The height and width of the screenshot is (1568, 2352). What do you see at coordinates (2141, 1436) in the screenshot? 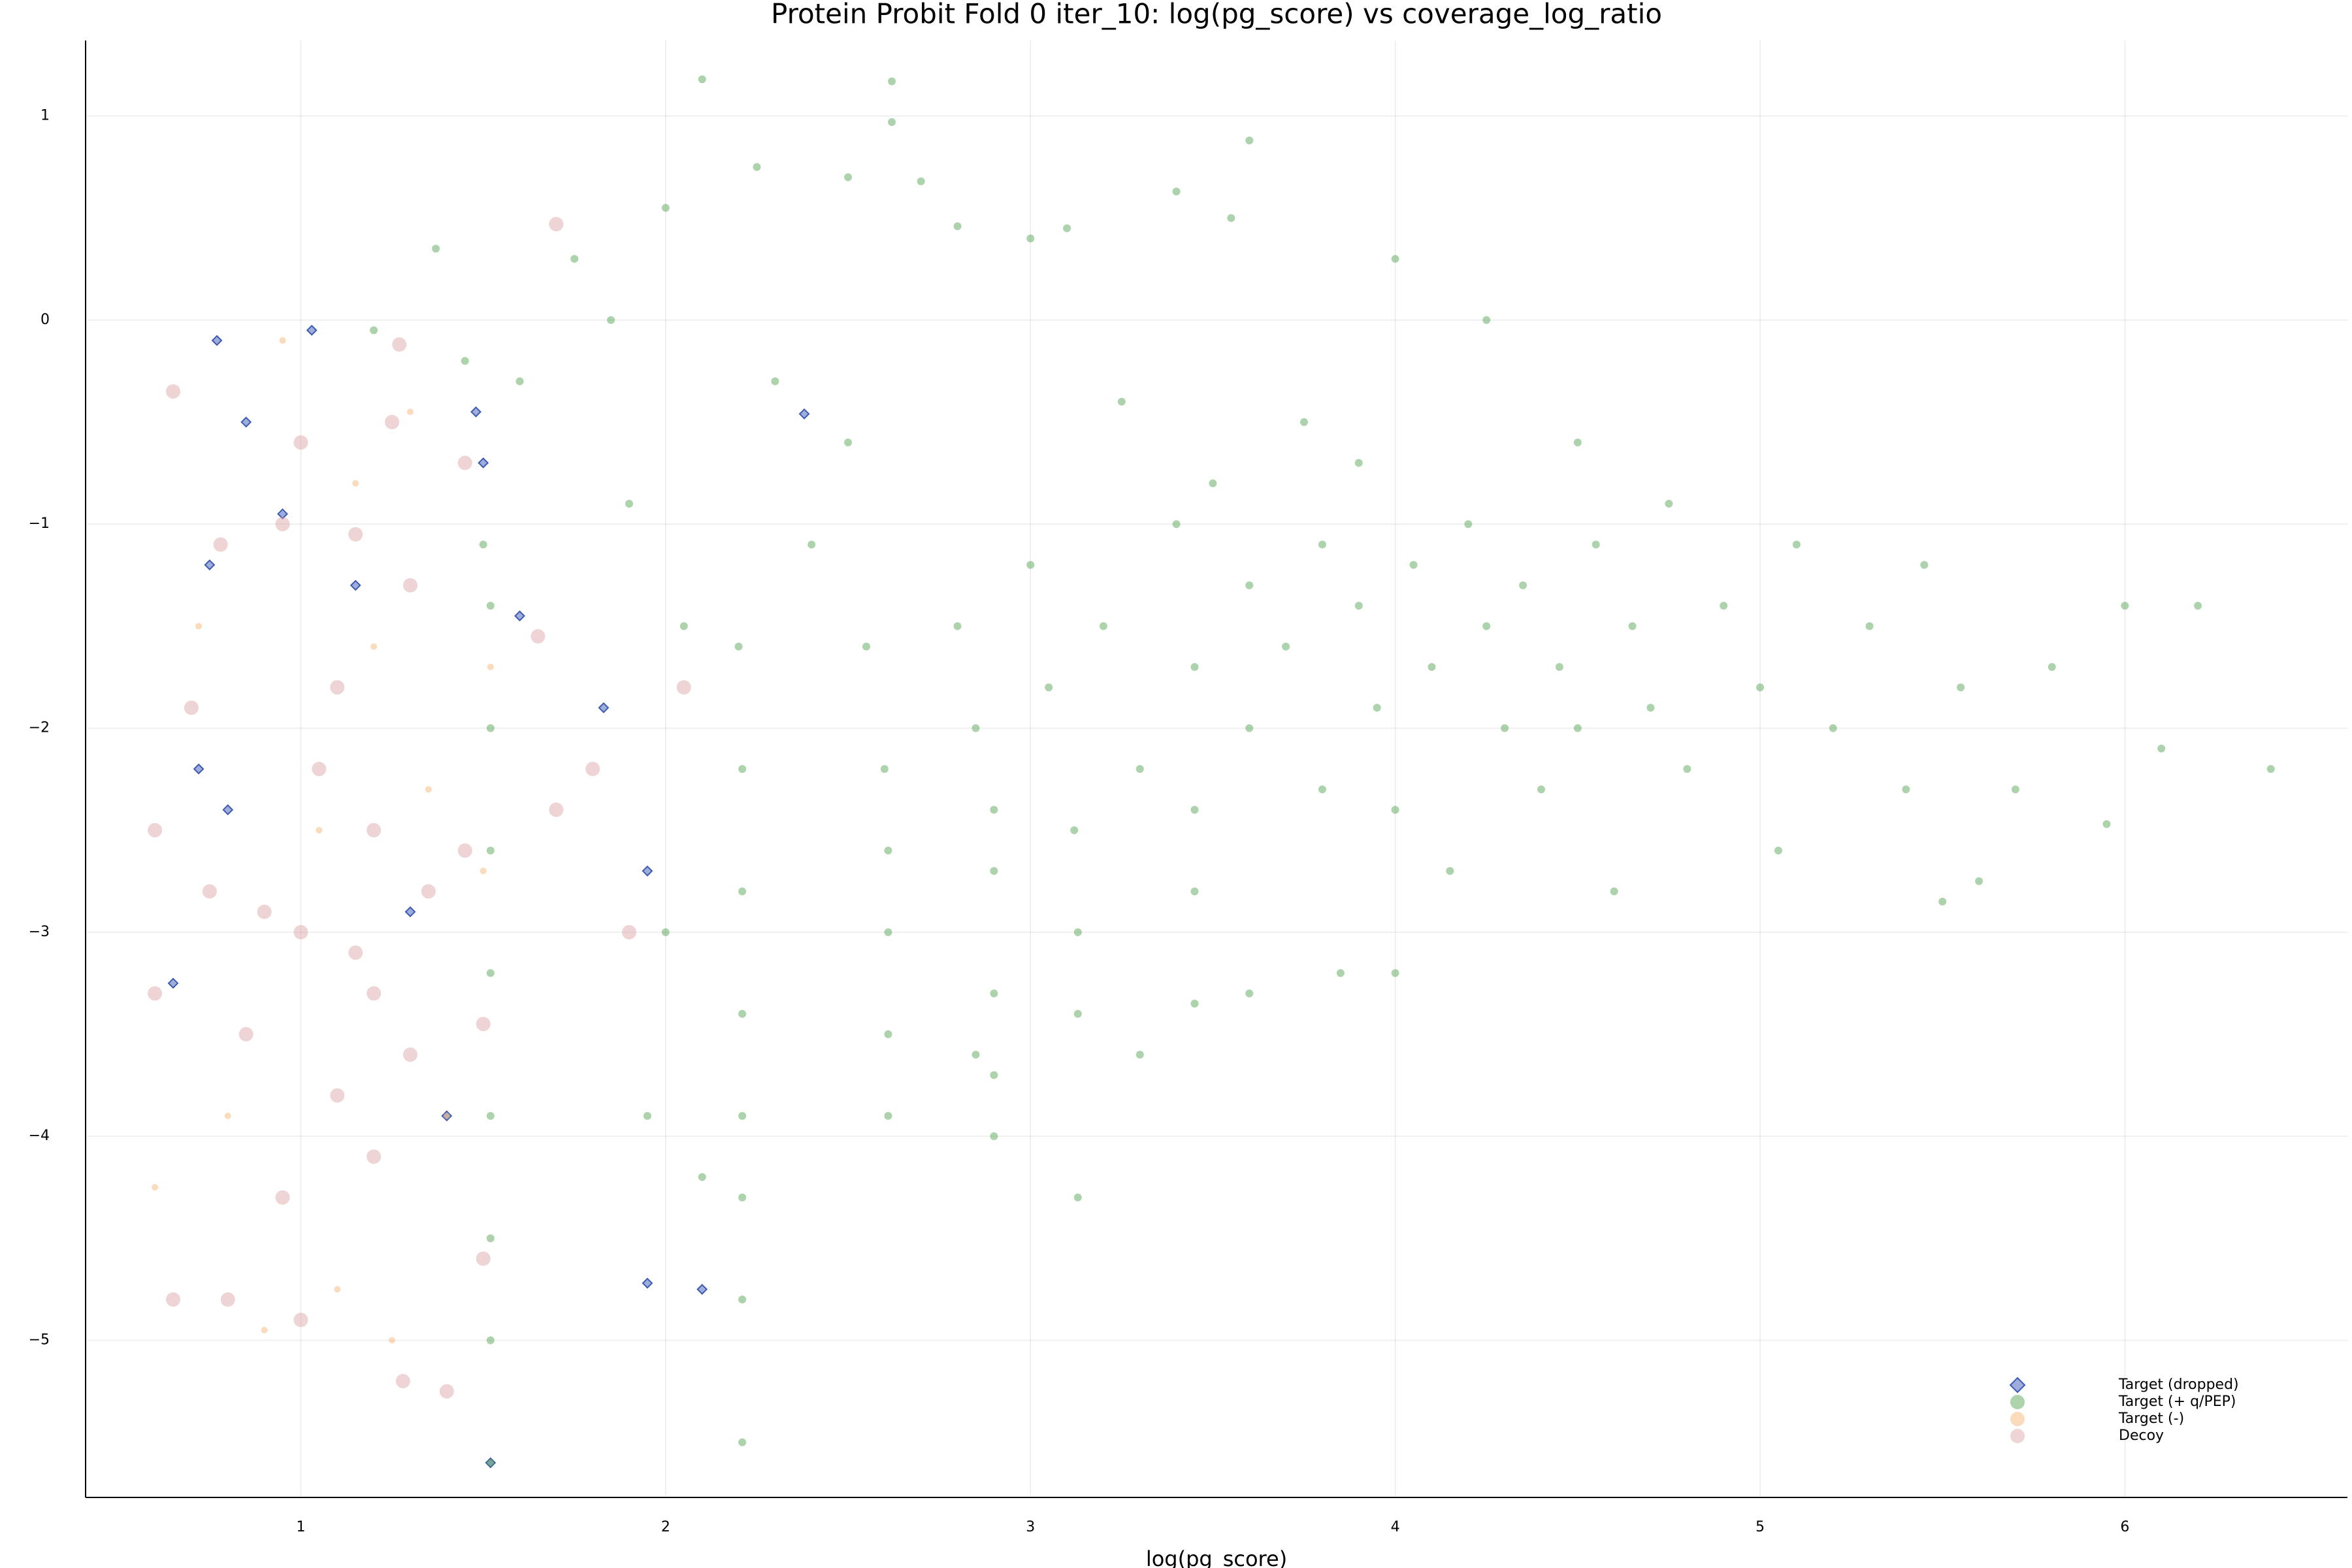
I see `legend-label: Decoy` at bounding box center [2141, 1436].